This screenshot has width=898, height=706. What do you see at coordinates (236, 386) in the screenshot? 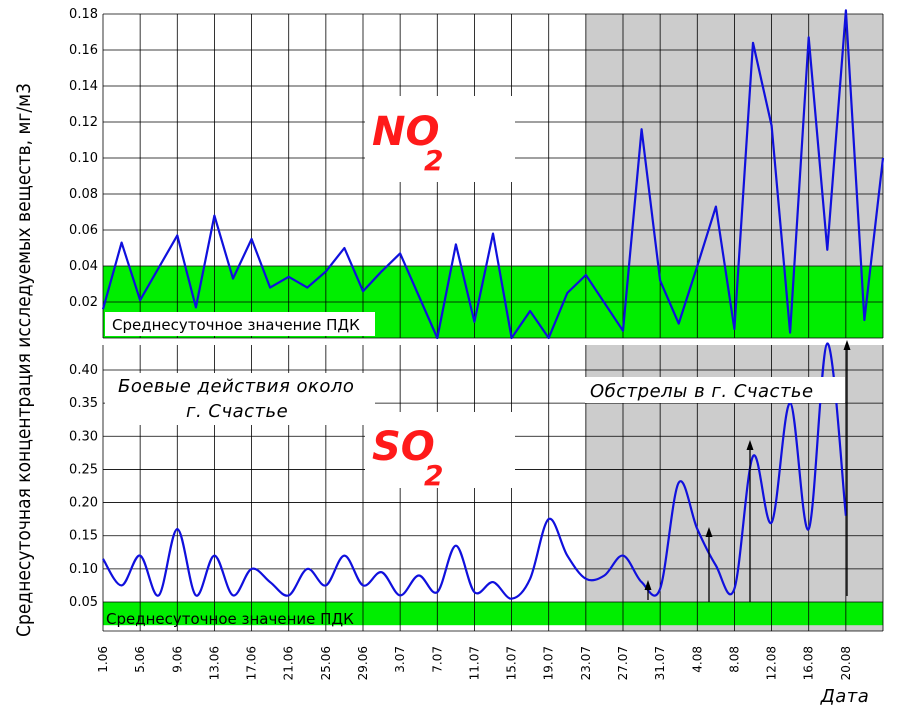
I see `fighting-label-line1: Боевые действия около` at bounding box center [236, 386].